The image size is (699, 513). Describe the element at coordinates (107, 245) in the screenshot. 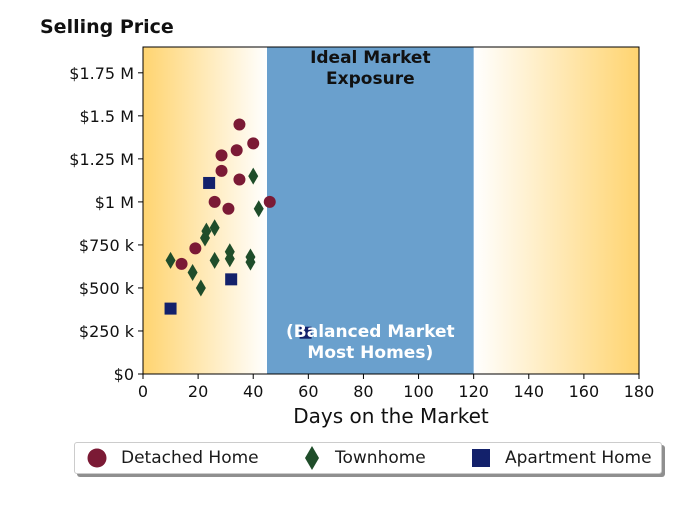

I see `y-tick-label: $750 k` at that location.